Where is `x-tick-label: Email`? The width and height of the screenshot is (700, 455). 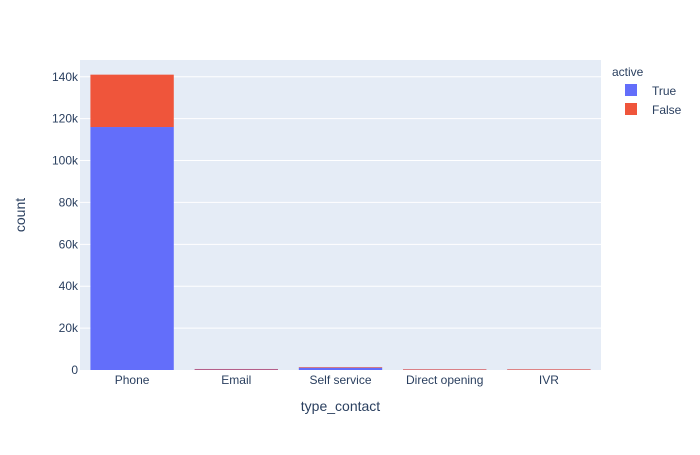
x-tick-label: Email is located at coordinates (236, 380).